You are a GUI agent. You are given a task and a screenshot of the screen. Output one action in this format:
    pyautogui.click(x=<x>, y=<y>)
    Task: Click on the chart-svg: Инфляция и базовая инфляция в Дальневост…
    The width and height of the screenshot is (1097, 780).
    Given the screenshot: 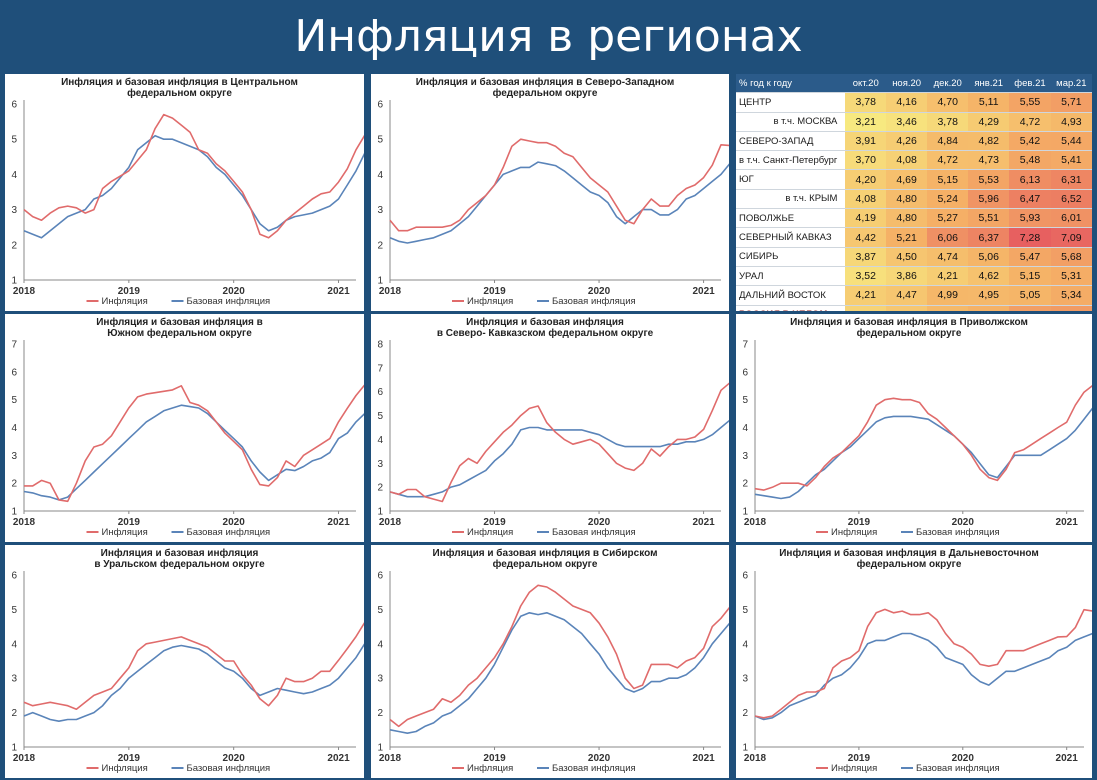 What is the action you would take?
    pyautogui.click(x=917, y=660)
    